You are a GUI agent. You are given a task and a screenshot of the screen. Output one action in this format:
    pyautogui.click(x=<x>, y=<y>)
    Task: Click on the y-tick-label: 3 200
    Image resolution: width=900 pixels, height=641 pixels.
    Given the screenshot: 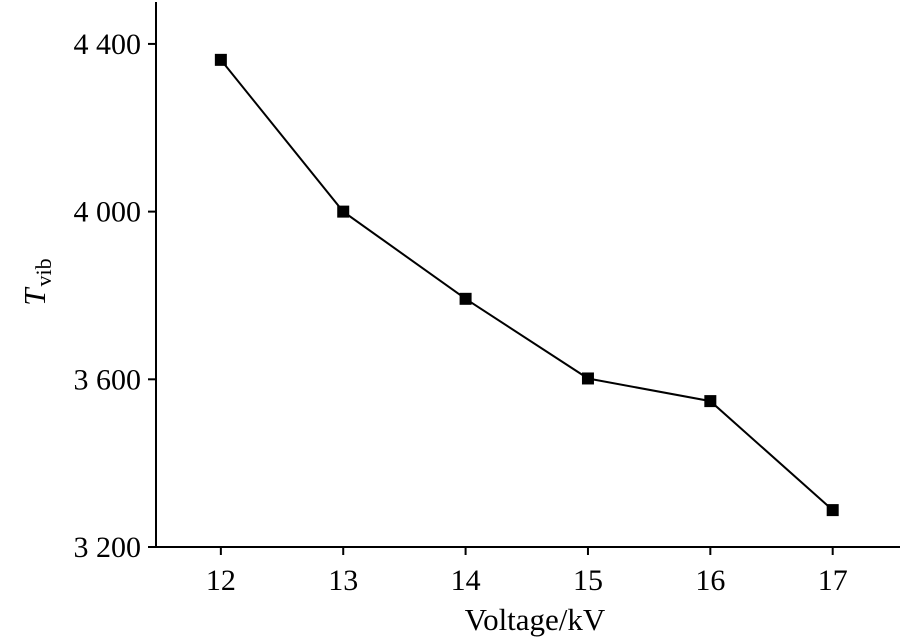 What is the action you would take?
    pyautogui.click(x=108, y=547)
    